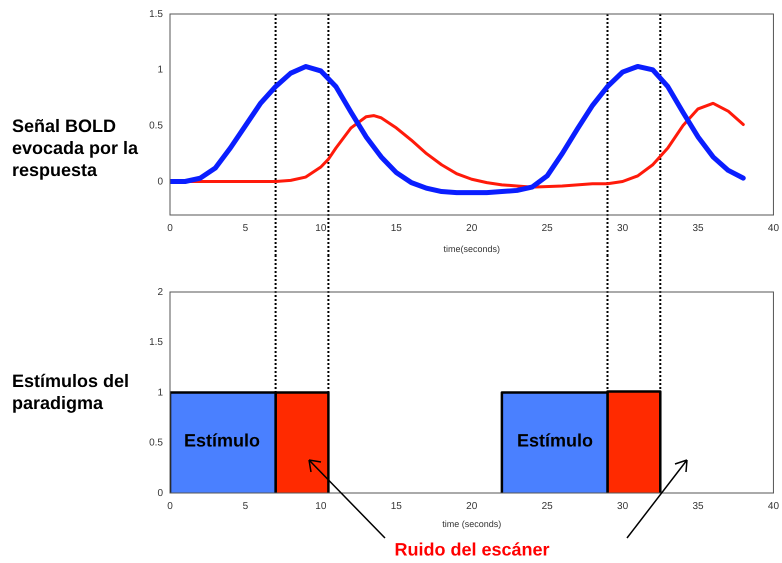 The image size is (782, 563). Describe the element at coordinates (471, 249) in the screenshot. I see `x-axis-title: time(seconds)` at that location.